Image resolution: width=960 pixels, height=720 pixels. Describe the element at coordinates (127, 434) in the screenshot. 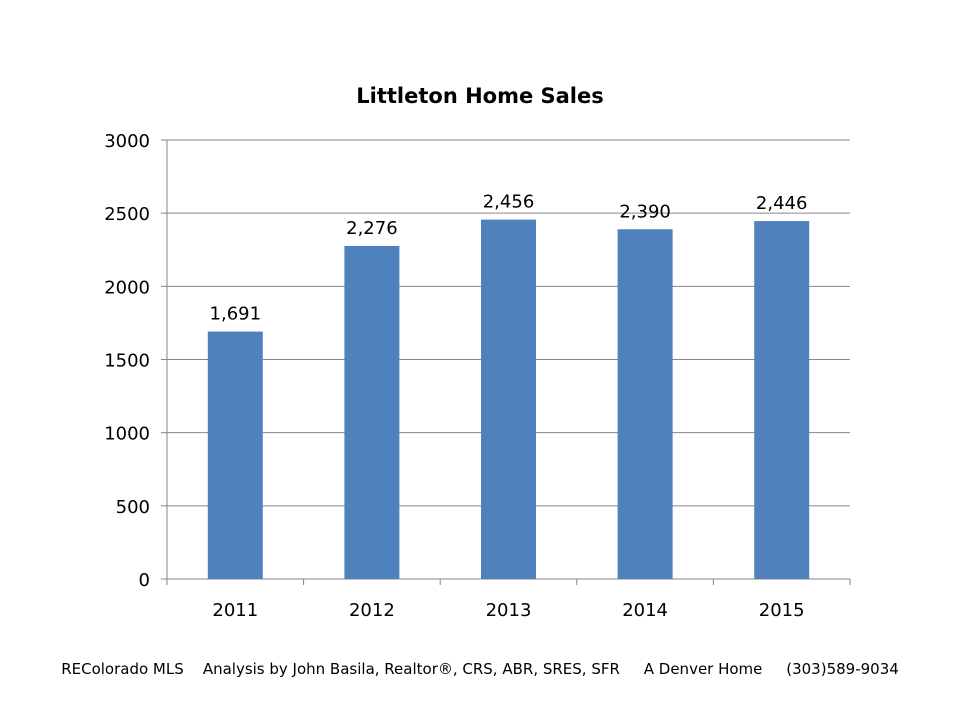

I see `y-tick-label: 1000` at that location.